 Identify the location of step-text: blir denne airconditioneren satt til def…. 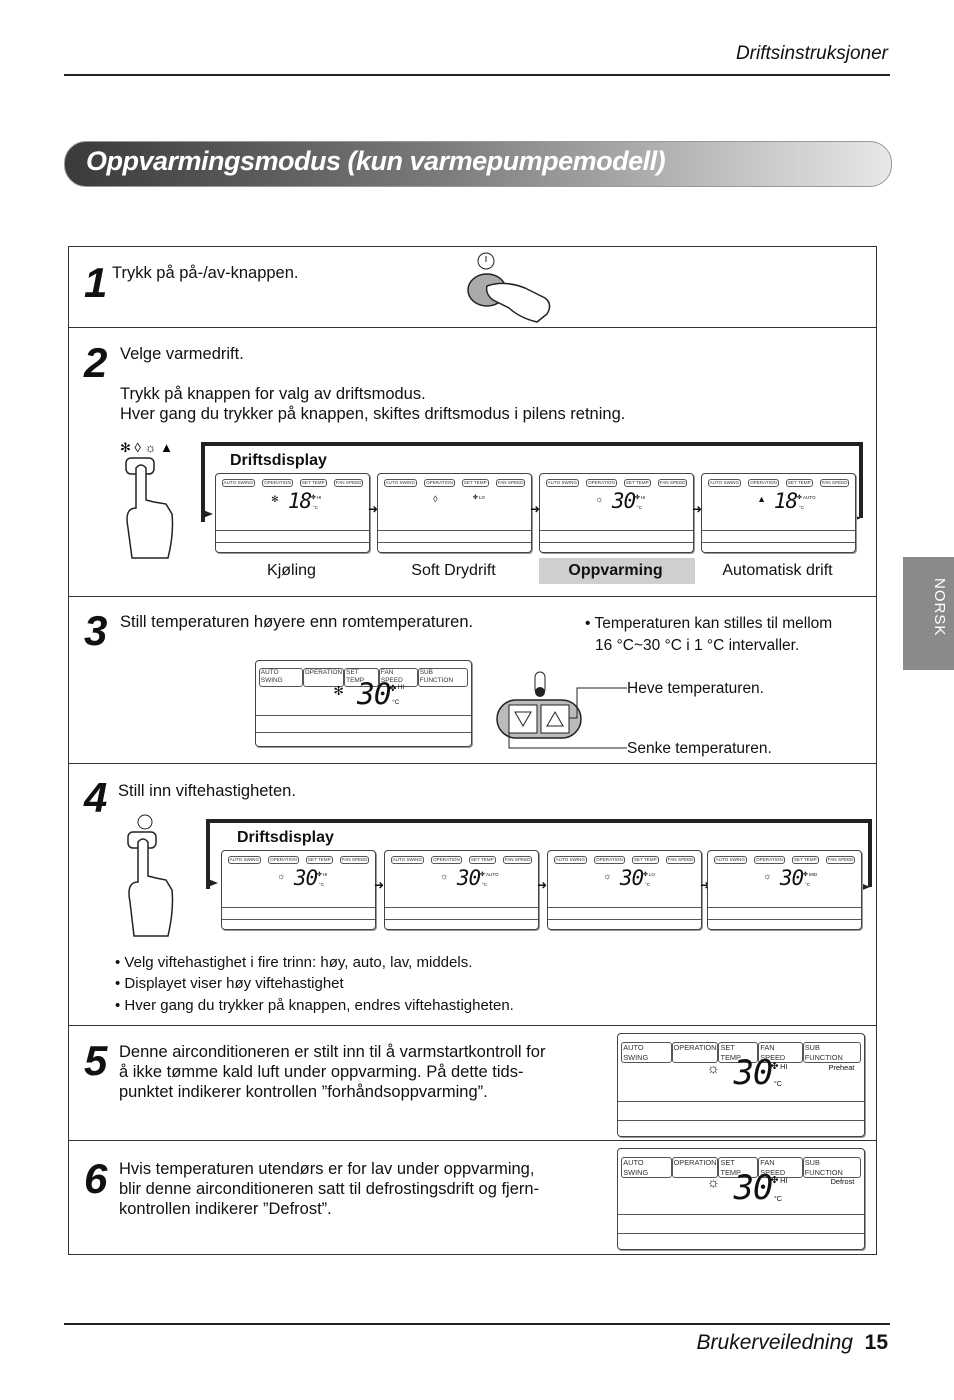
(329, 1189).